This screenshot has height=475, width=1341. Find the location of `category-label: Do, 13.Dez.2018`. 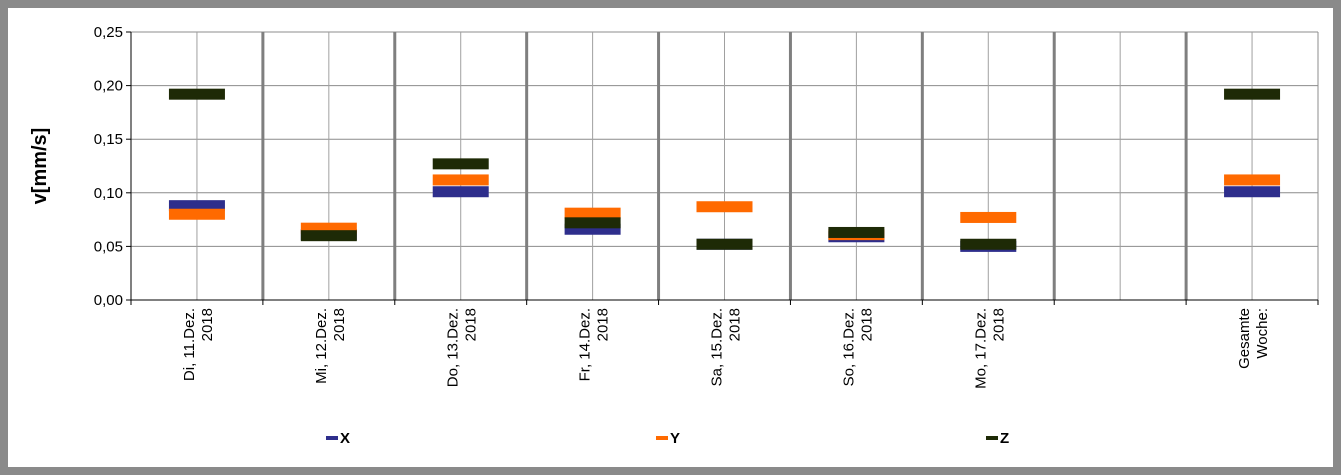

category-label: Do, 13.Dez.2018 is located at coordinates (462, 347).